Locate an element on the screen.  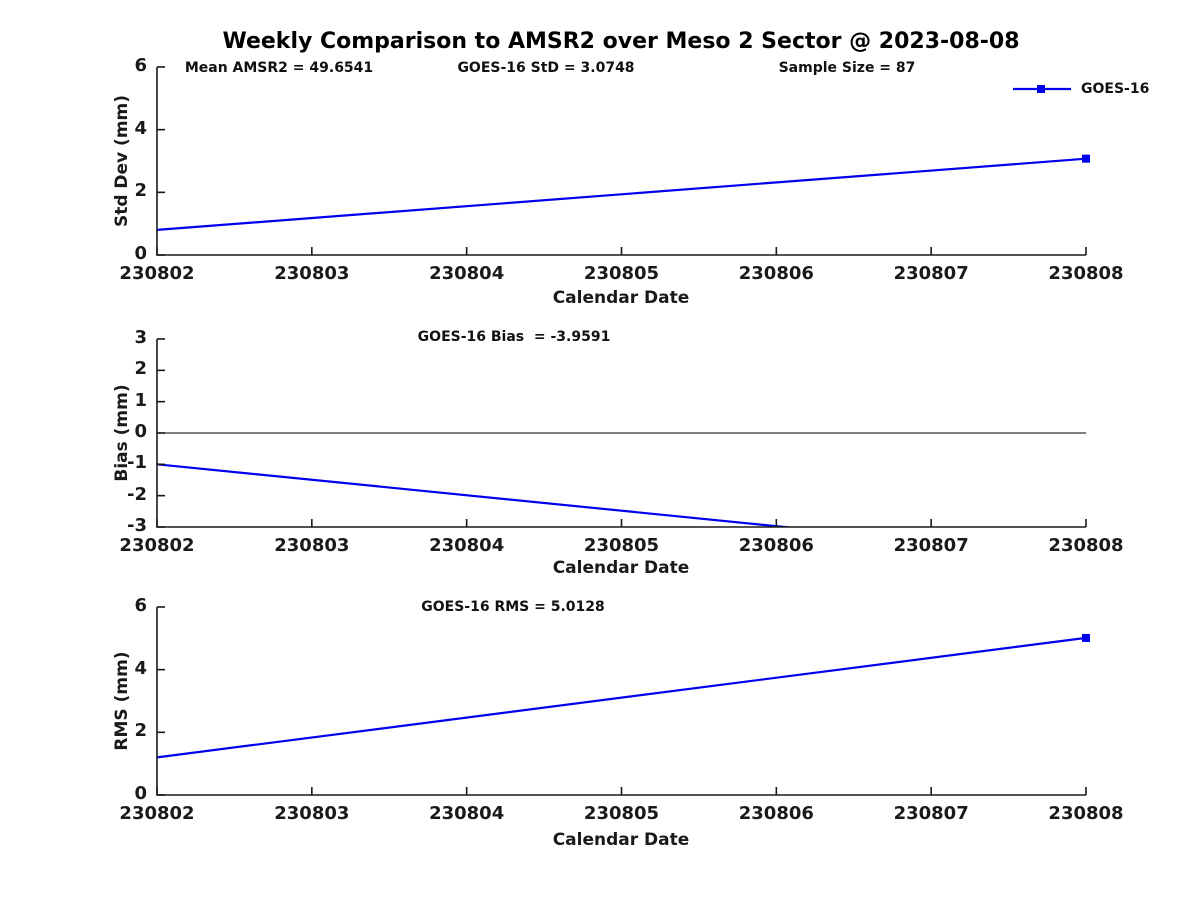
x-axis-label-bias: Calendar Date is located at coordinates (621, 568).